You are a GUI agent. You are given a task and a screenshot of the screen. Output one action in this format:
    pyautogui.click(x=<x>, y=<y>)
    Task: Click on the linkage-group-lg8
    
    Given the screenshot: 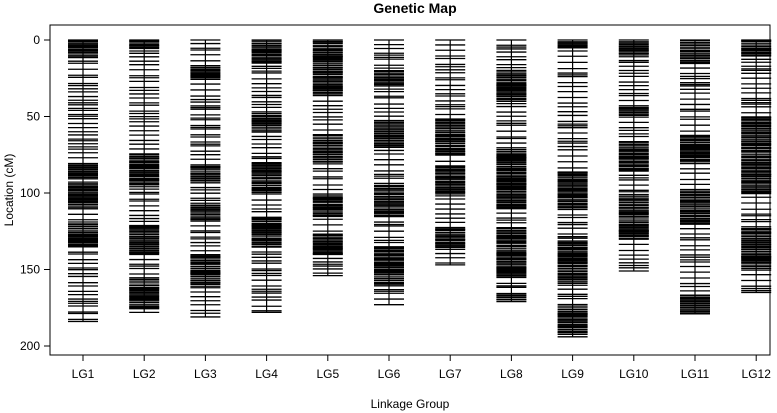 What is the action you would take?
    pyautogui.click(x=511, y=171)
    